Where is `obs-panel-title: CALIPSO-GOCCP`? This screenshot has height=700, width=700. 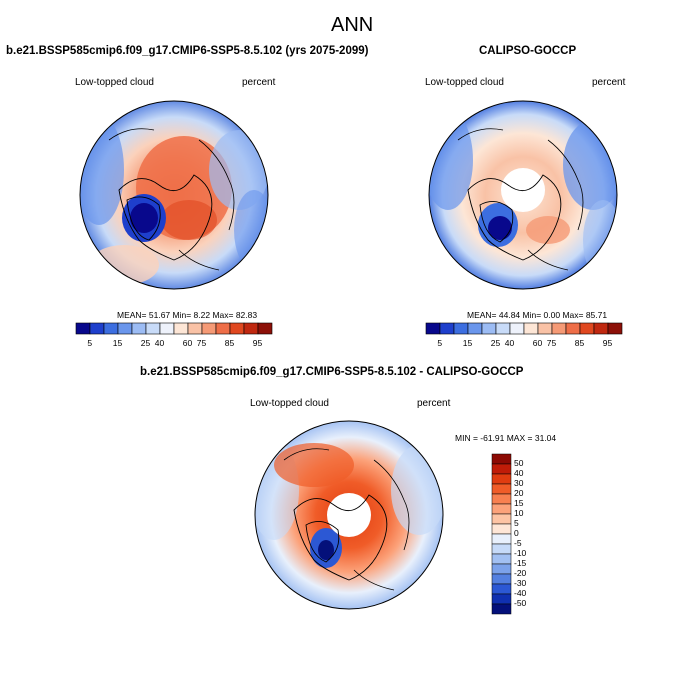
obs-panel-title: CALIPSO-GOCCP is located at coordinates (528, 51).